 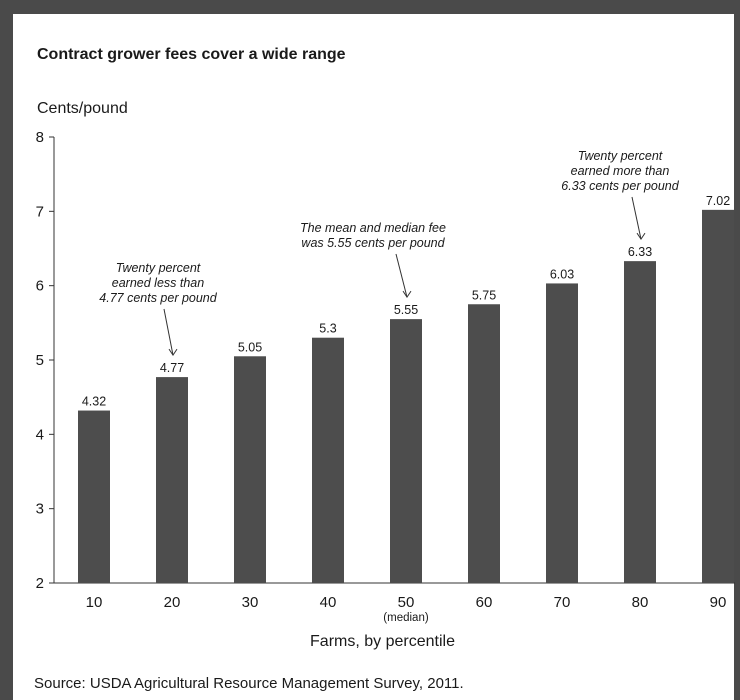 What do you see at coordinates (40, 434) in the screenshot?
I see `y-tick-label: 4` at bounding box center [40, 434].